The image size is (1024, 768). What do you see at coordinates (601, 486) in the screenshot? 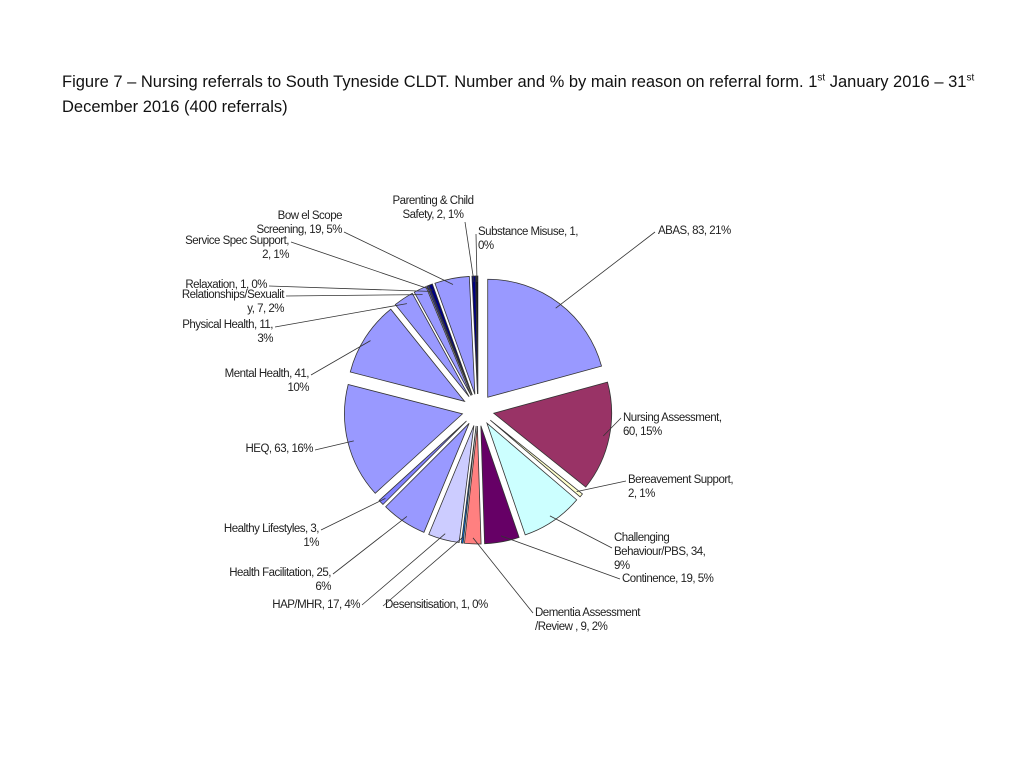
I see `leader-line-bereavement-support` at bounding box center [601, 486].